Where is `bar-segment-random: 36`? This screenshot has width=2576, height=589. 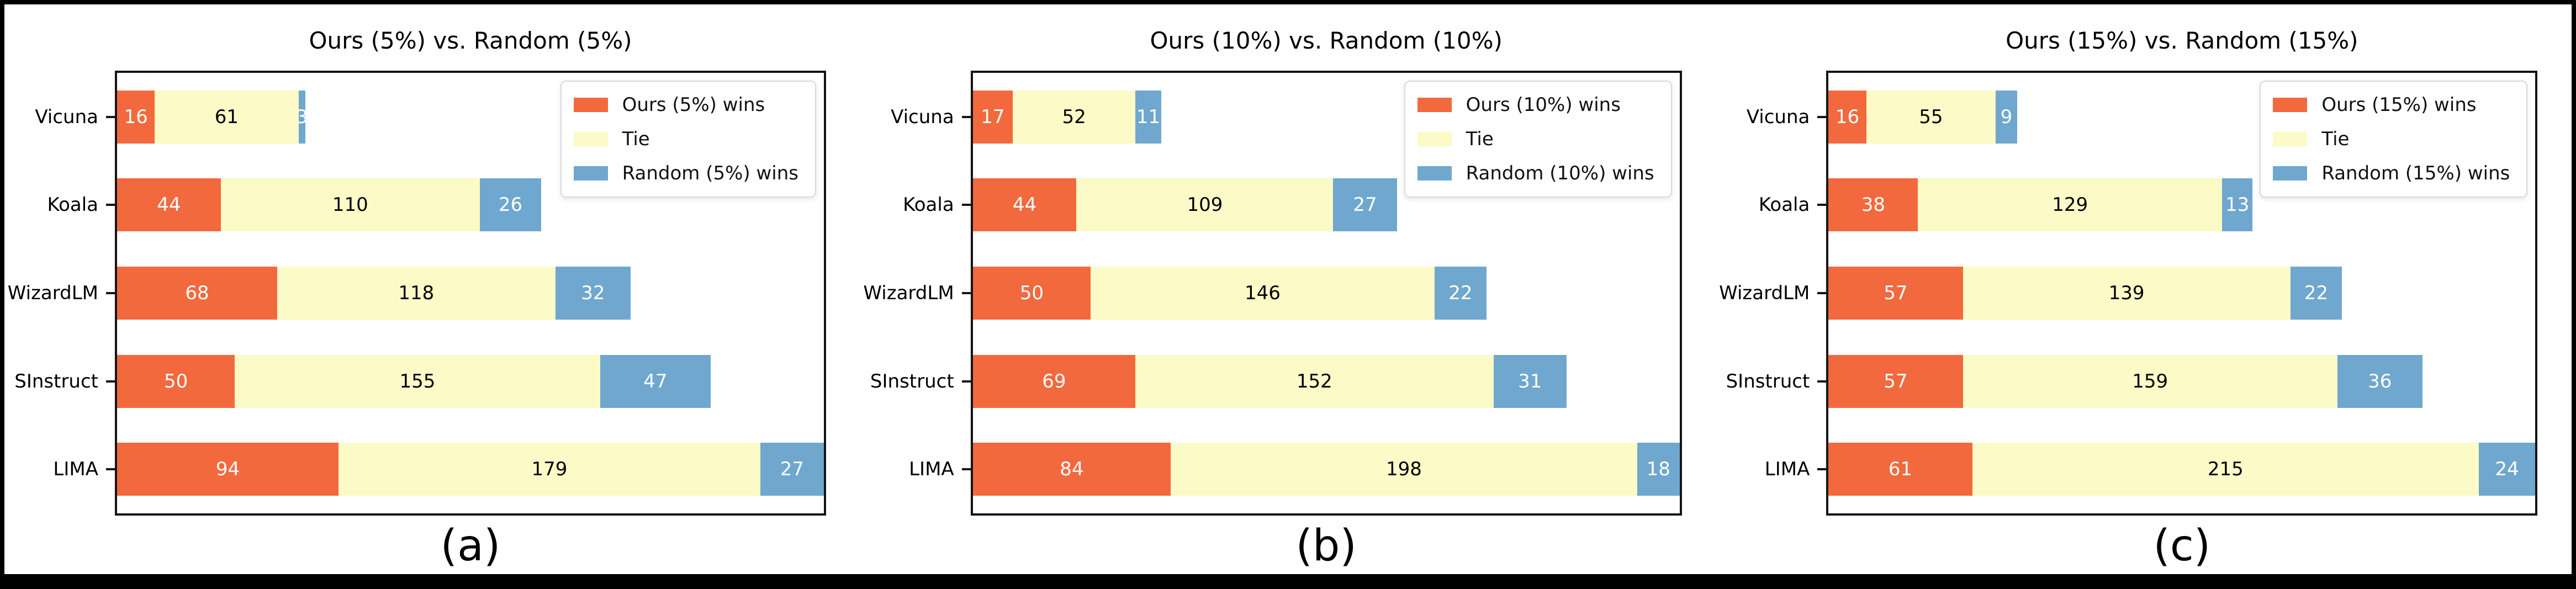
bar-segment-random: 36 is located at coordinates (2379, 381).